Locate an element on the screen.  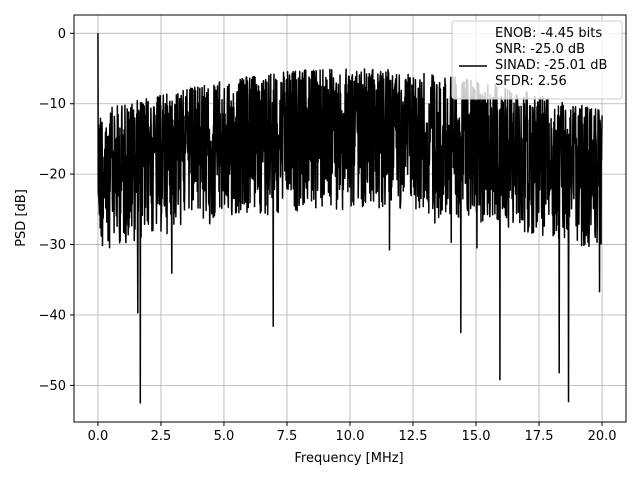
x-tick-label: 20.0 is located at coordinates (602, 436).